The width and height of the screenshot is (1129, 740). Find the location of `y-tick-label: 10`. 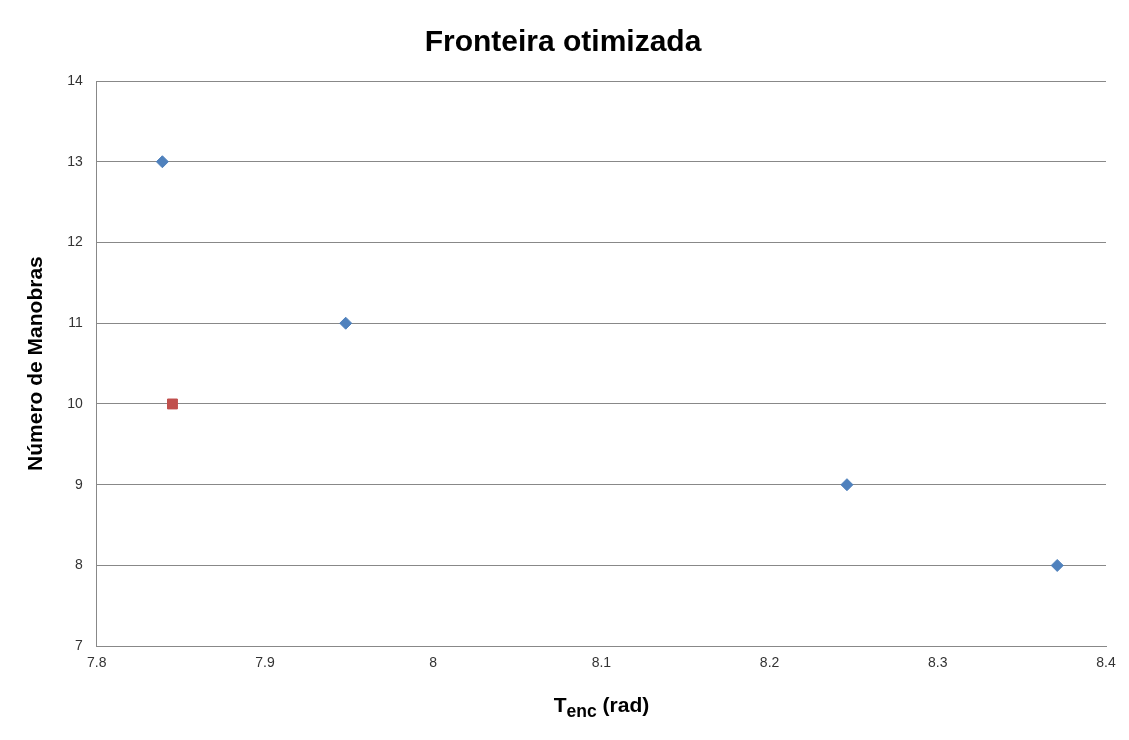

y-tick-label: 10 is located at coordinates (75, 402).